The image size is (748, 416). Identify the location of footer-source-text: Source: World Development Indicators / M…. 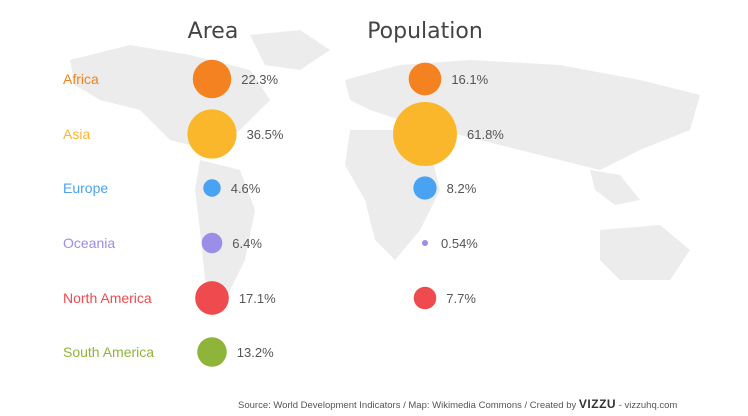
(407, 405).